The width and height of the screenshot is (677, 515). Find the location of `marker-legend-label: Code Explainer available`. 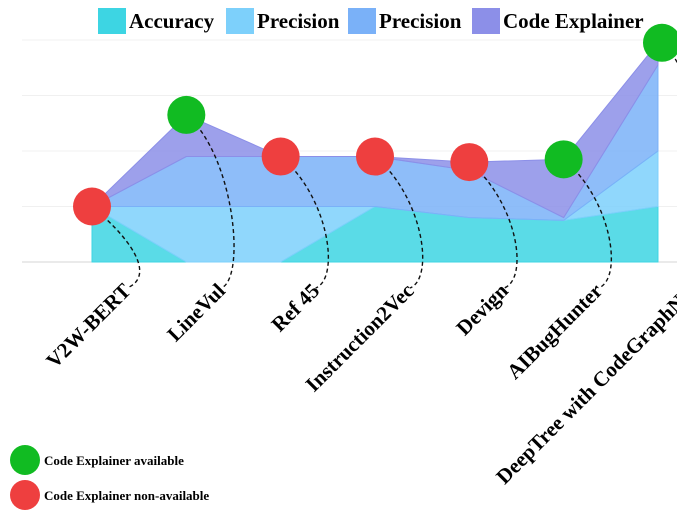

marker-legend-label: Code Explainer available is located at coordinates (114, 460).